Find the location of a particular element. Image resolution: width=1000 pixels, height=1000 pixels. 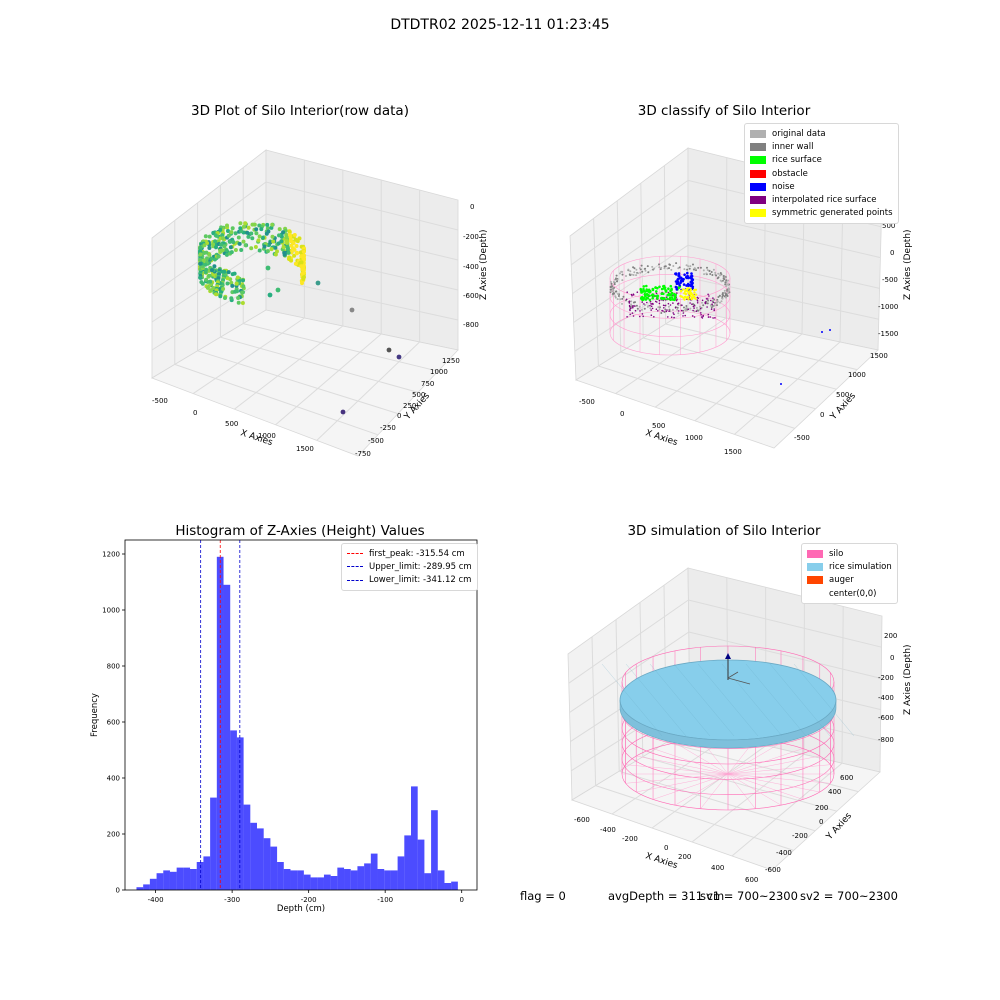

legend-label: rice simulation is located at coordinates (860, 566).